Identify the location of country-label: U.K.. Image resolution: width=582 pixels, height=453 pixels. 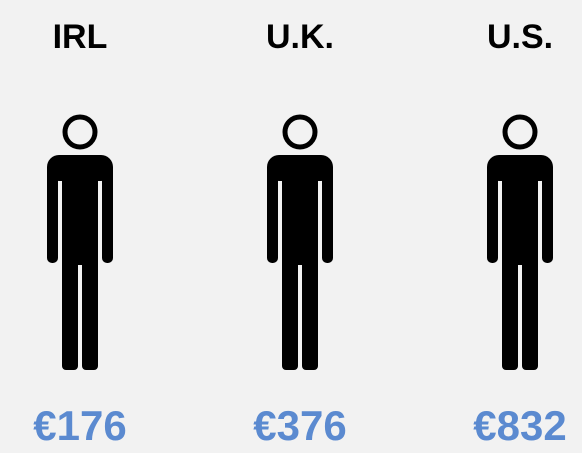
(300, 37).